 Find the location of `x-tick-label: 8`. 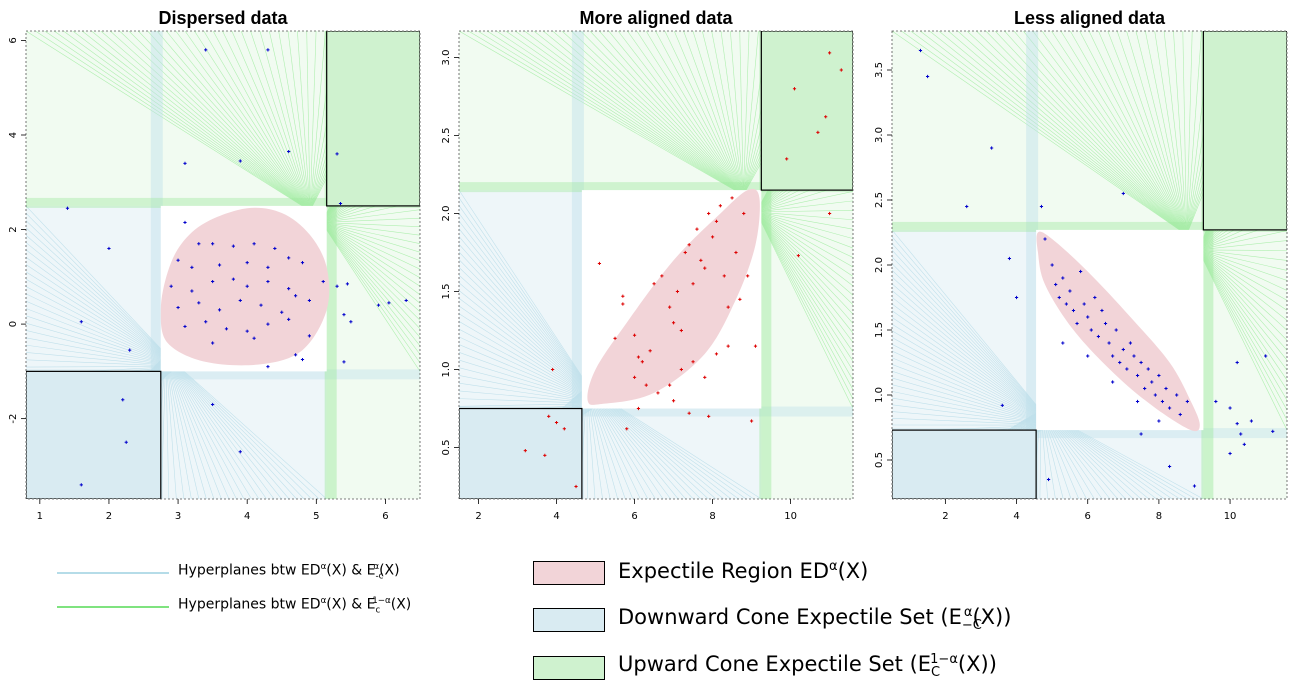

x-tick-label: 8 is located at coordinates (1159, 516).